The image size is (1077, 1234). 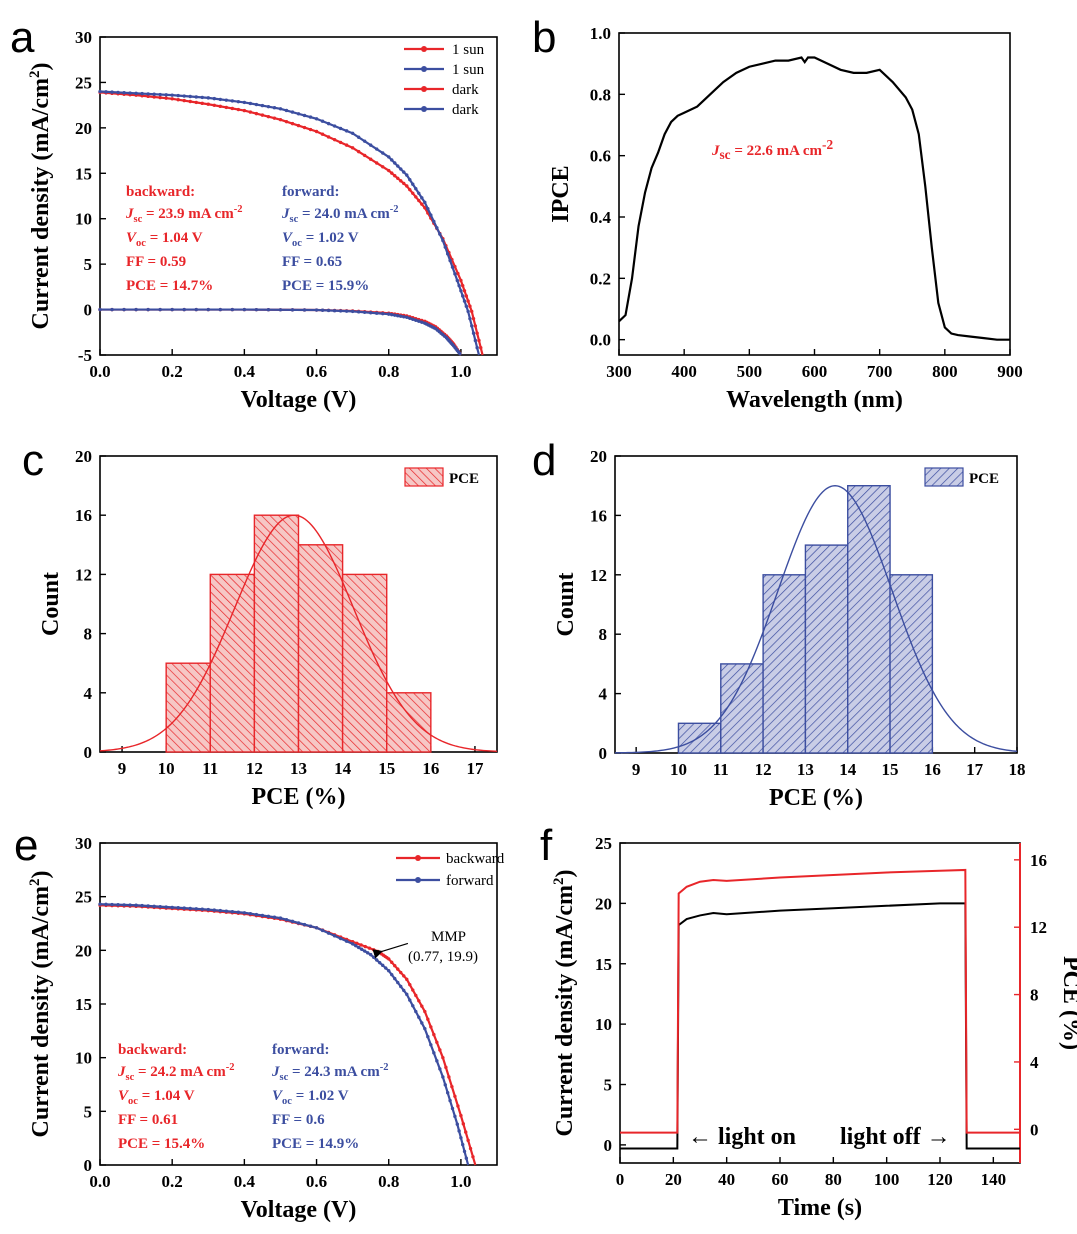 What do you see at coordinates (299, 400) in the screenshot?
I see `x-axis-label: Voltage (V)` at bounding box center [299, 400].